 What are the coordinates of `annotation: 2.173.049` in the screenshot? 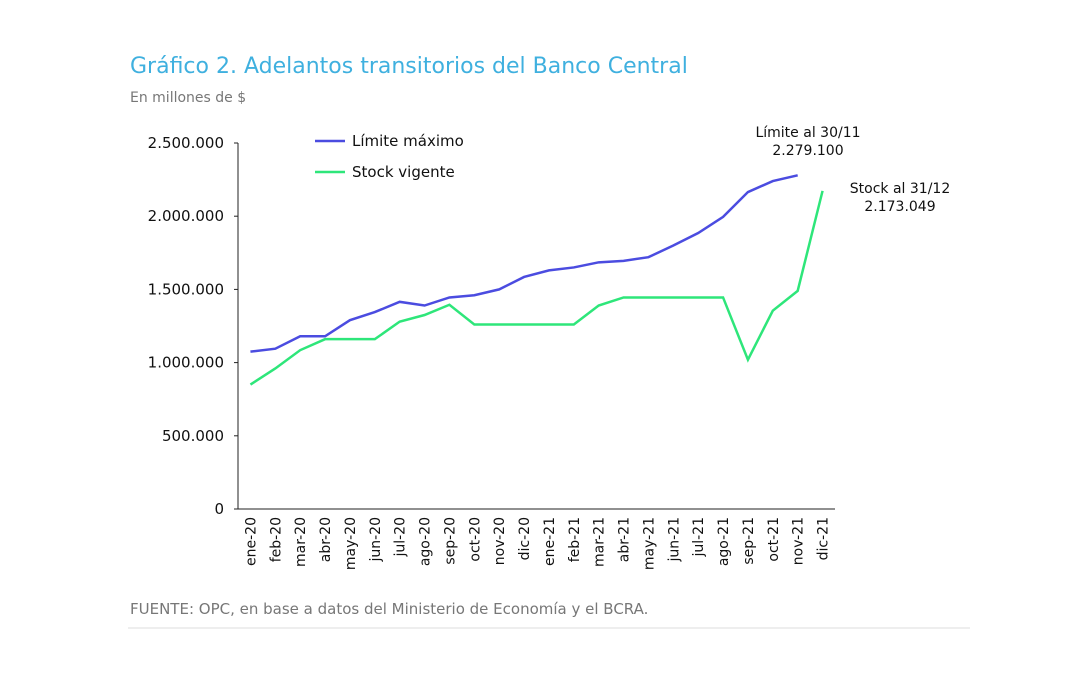 It's located at (899, 207).